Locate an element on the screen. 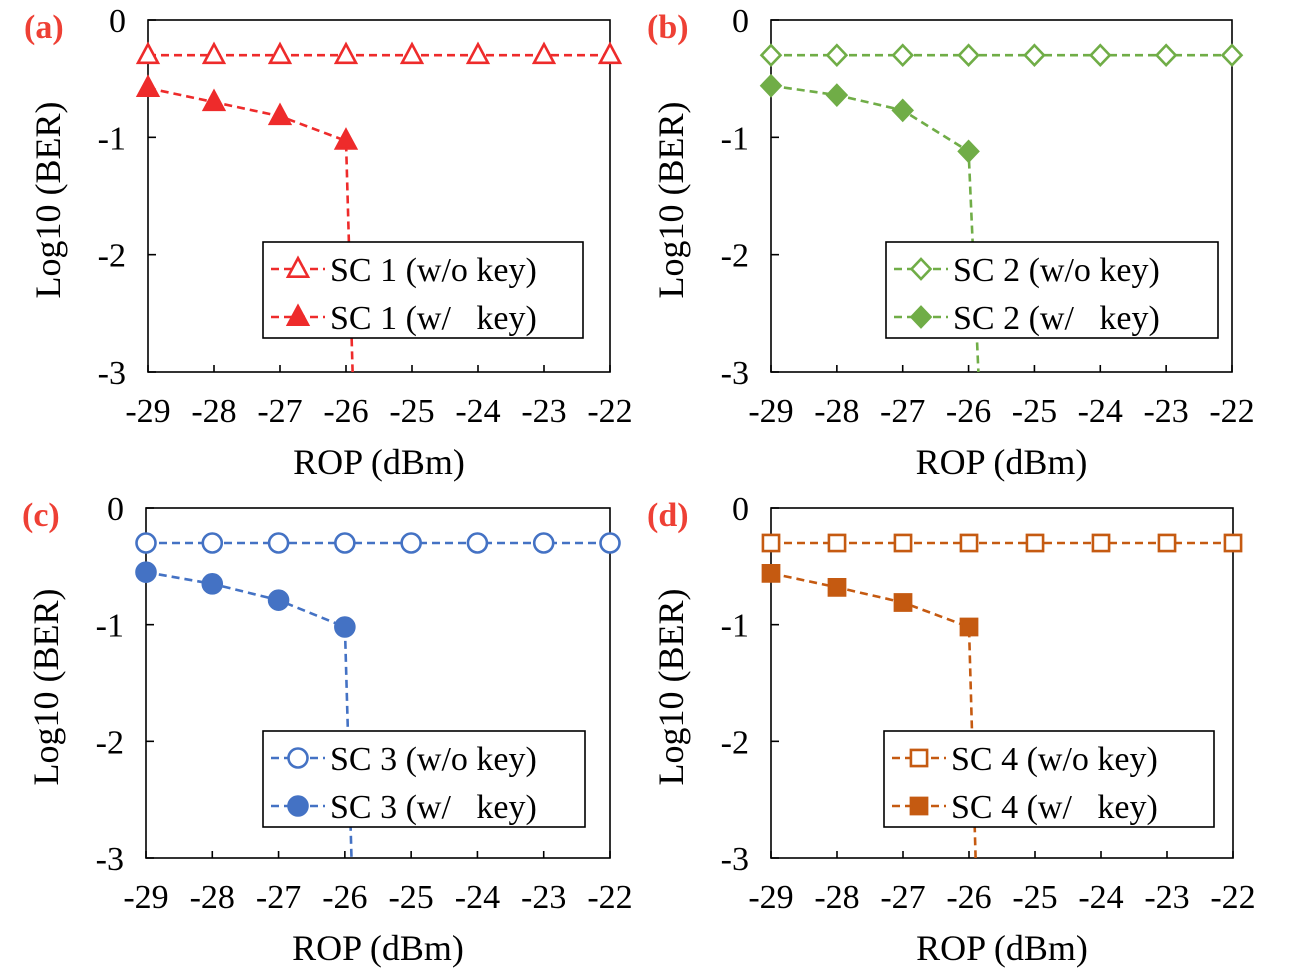  panel-label: (b) is located at coordinates (668, 27).